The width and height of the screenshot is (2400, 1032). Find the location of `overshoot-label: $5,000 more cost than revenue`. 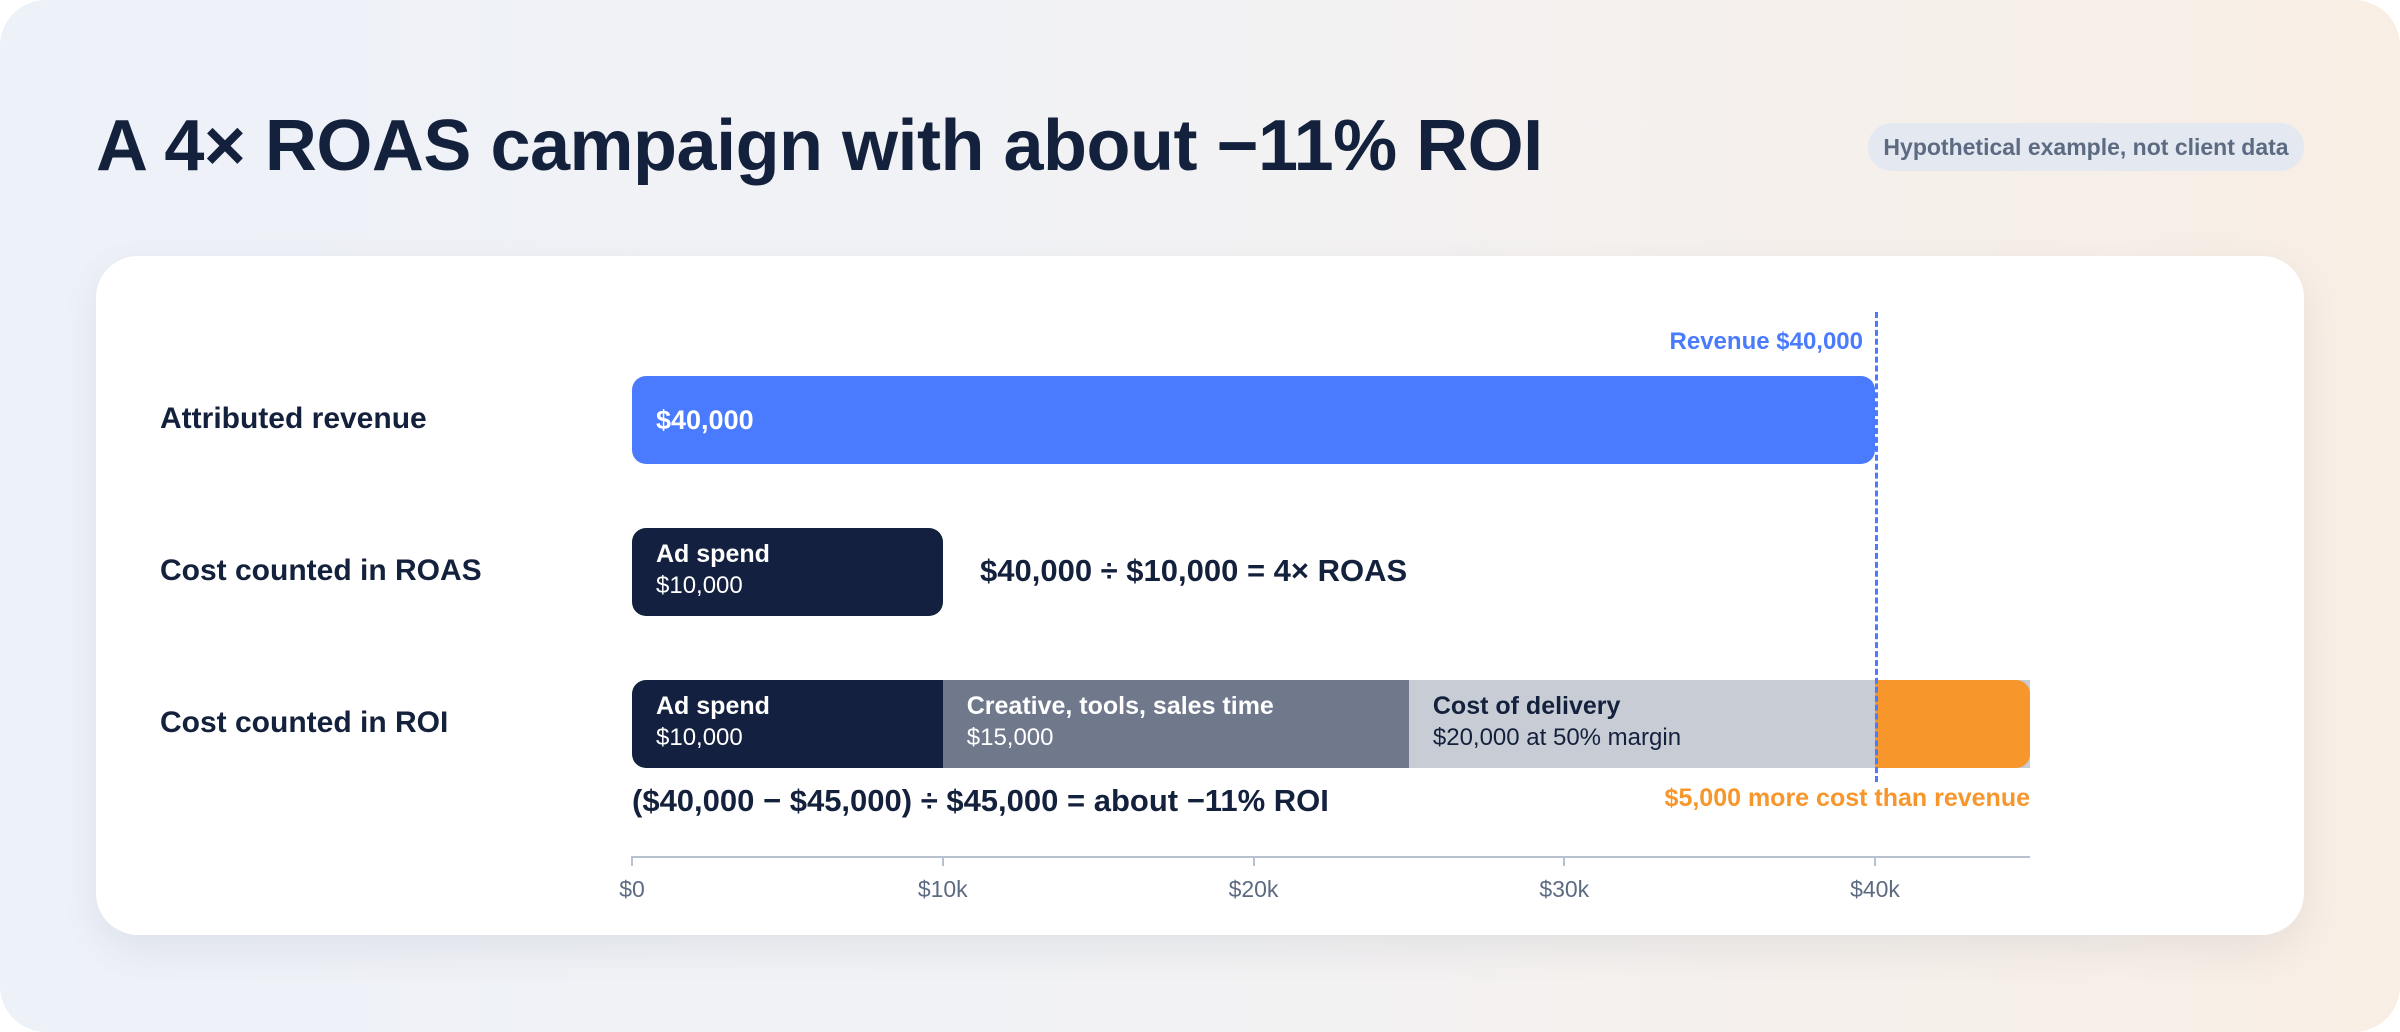

overshoot-label: $5,000 more cost than revenue is located at coordinates (1847, 798).